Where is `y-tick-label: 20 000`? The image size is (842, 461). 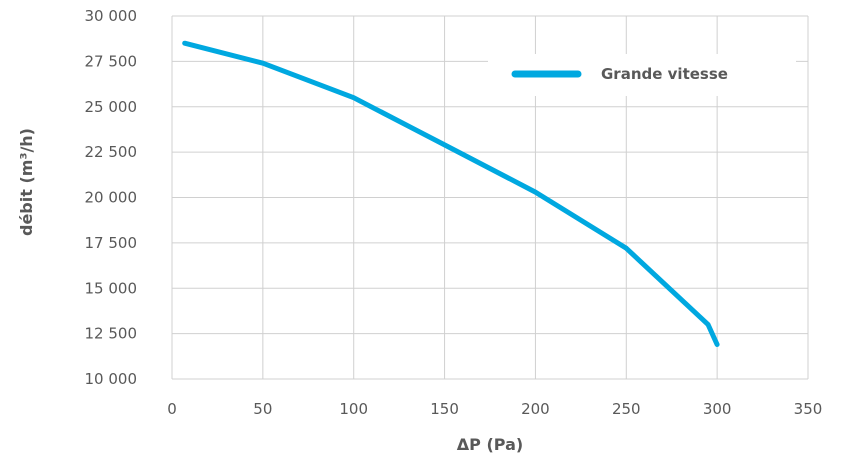
y-tick-label: 20 000 is located at coordinates (111, 198).